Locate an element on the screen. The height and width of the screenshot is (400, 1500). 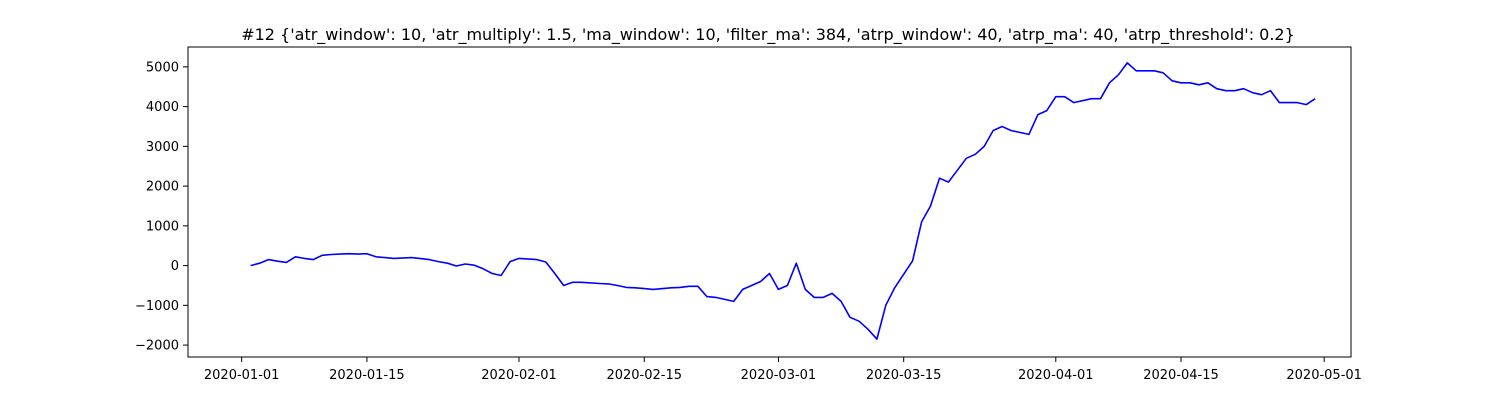
y-tick-label: 5000 is located at coordinates (162, 67).